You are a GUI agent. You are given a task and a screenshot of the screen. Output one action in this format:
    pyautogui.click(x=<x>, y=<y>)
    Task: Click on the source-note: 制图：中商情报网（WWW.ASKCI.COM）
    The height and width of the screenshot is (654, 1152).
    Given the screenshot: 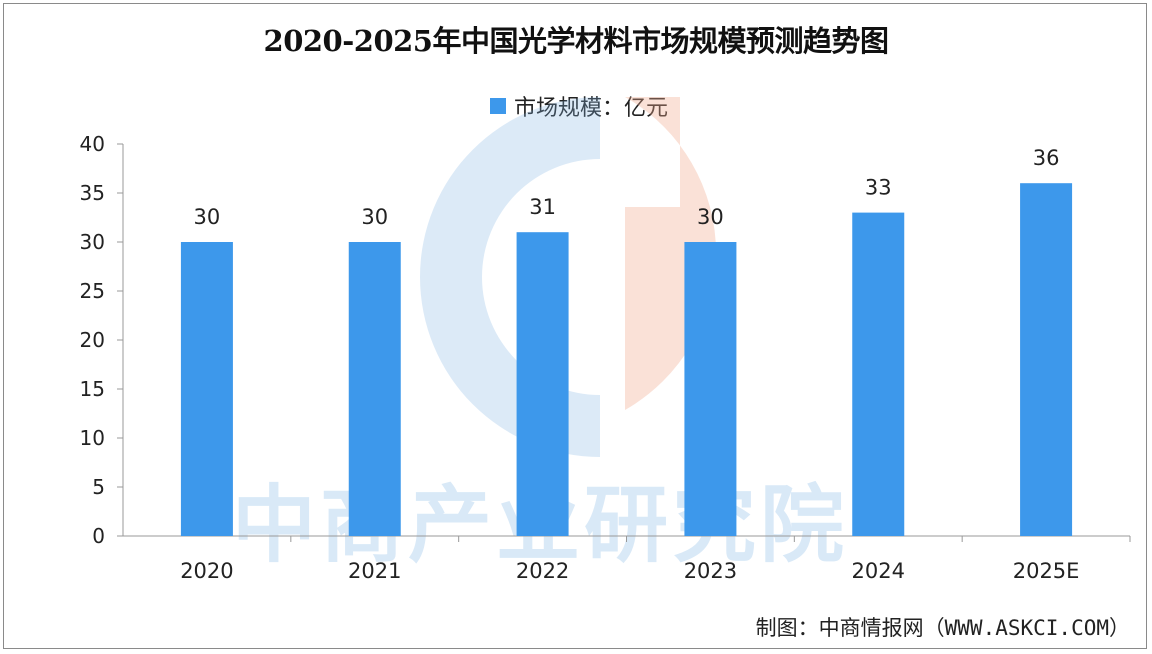 What is the action you would take?
    pyautogui.click(x=942, y=628)
    